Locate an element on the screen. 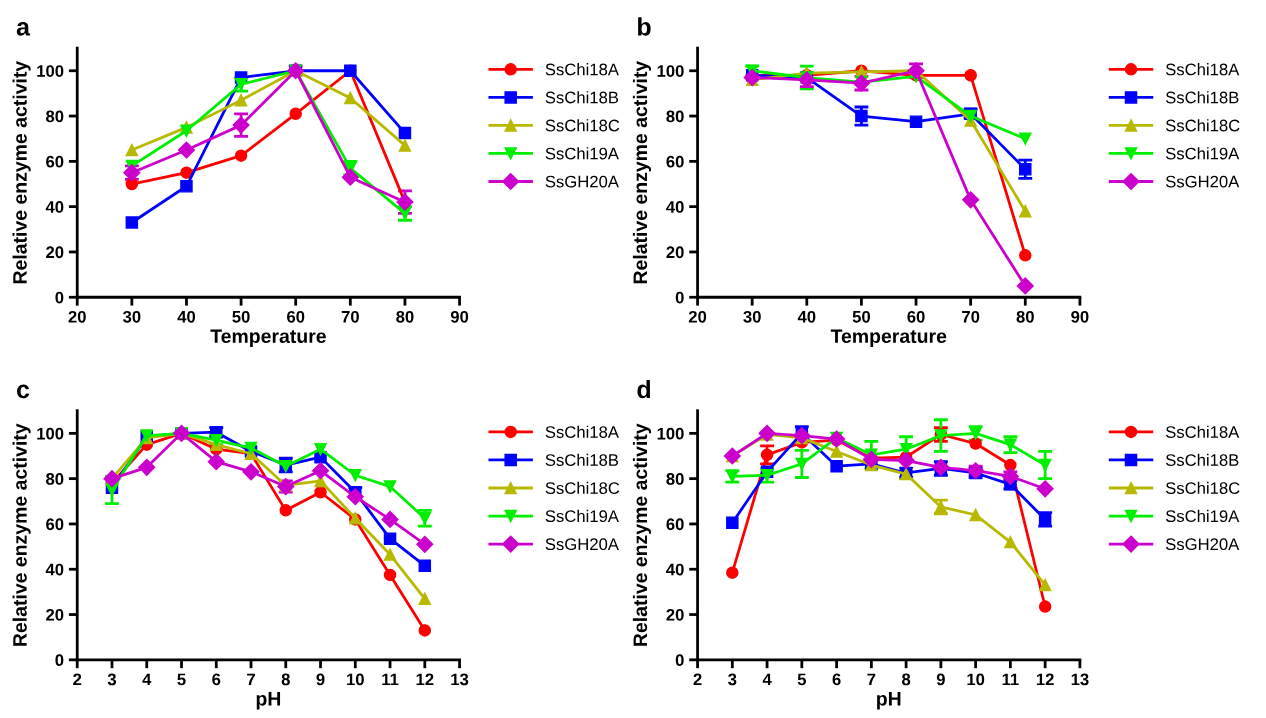 The height and width of the screenshot is (718, 1266). chart-title: a is located at coordinates (23, 28).